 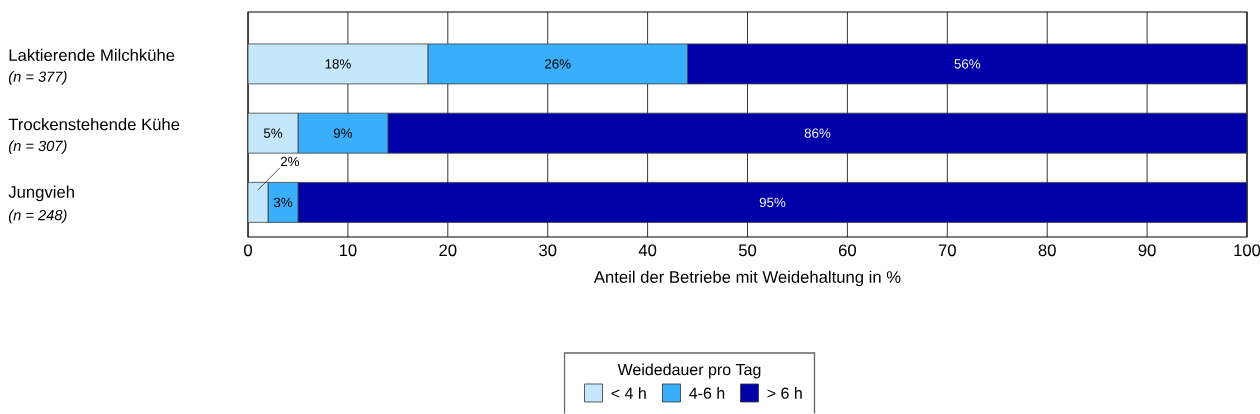 What do you see at coordinates (784, 393) in the screenshot?
I see `legend-label: > 6 h` at bounding box center [784, 393].